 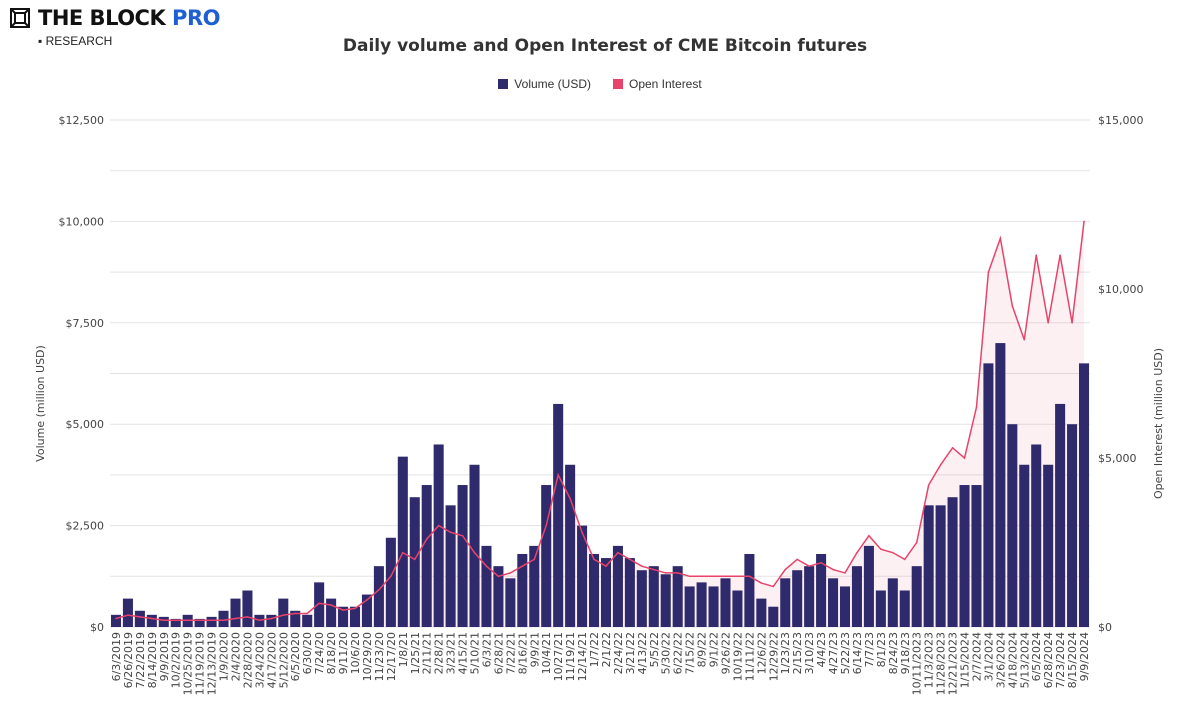 I want to click on legend-item-open-interest: Open Interest, so click(x=657, y=84).